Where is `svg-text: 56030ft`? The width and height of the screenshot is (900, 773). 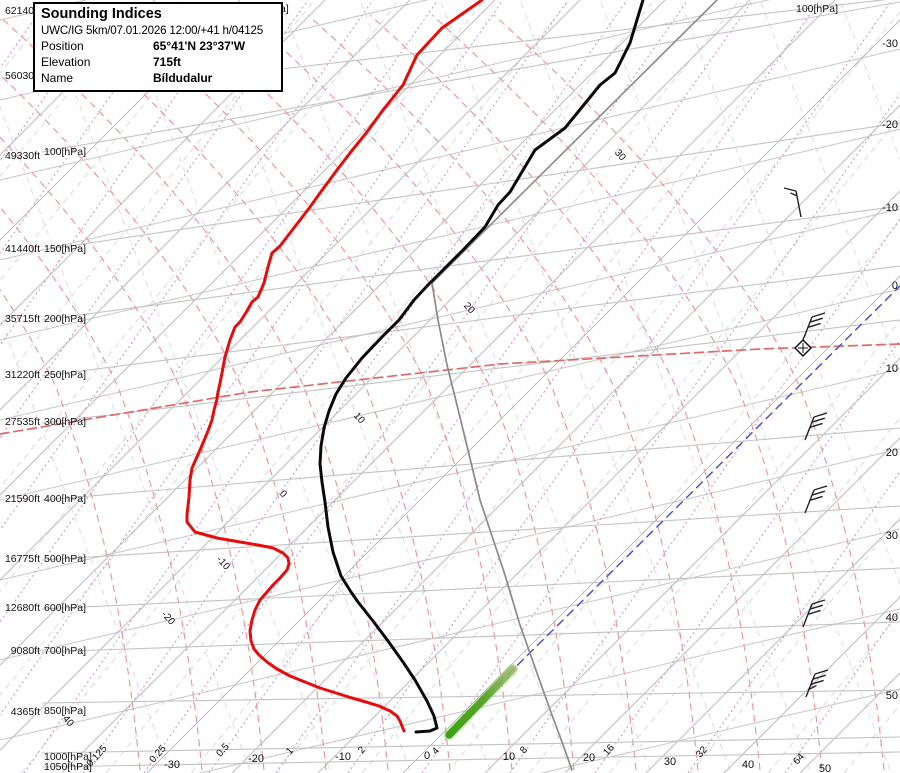
svg-text: 56030ft is located at coordinates (22, 76).